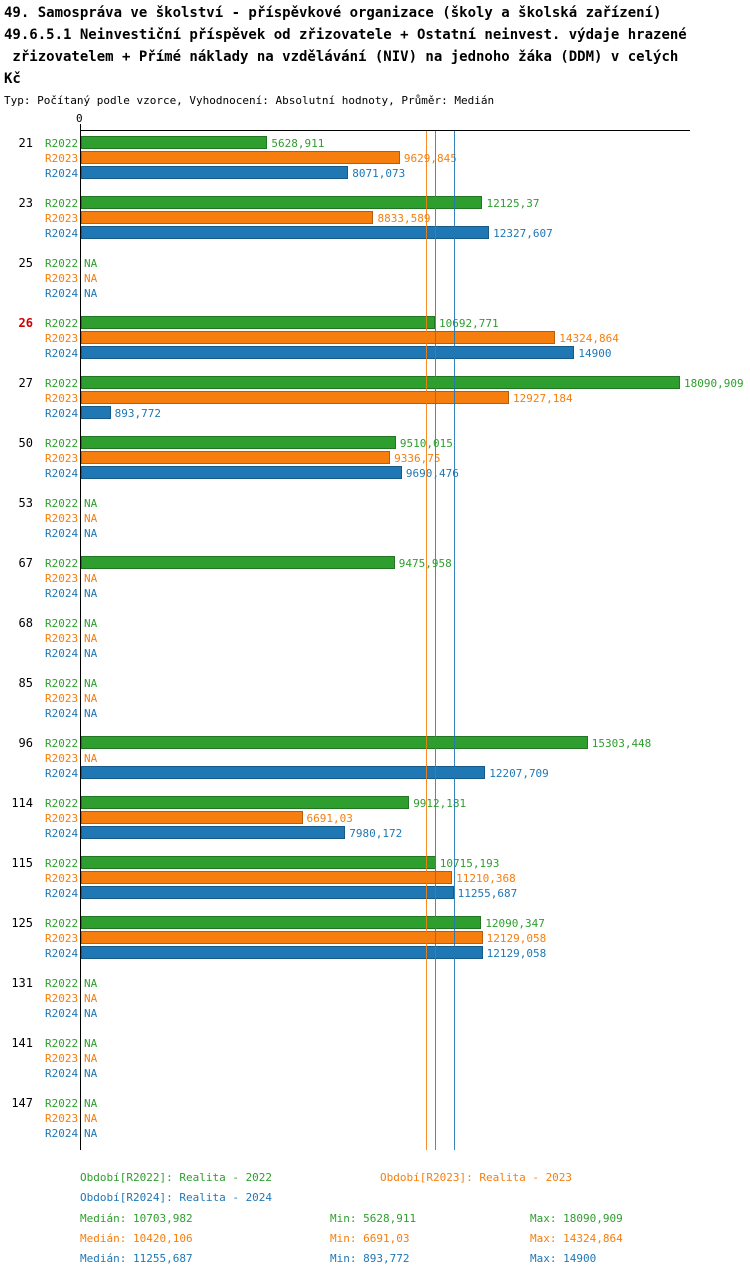 The width and height of the screenshot is (750, 1276). What do you see at coordinates (25, 743) in the screenshot?
I see `group-label: 96` at bounding box center [25, 743].